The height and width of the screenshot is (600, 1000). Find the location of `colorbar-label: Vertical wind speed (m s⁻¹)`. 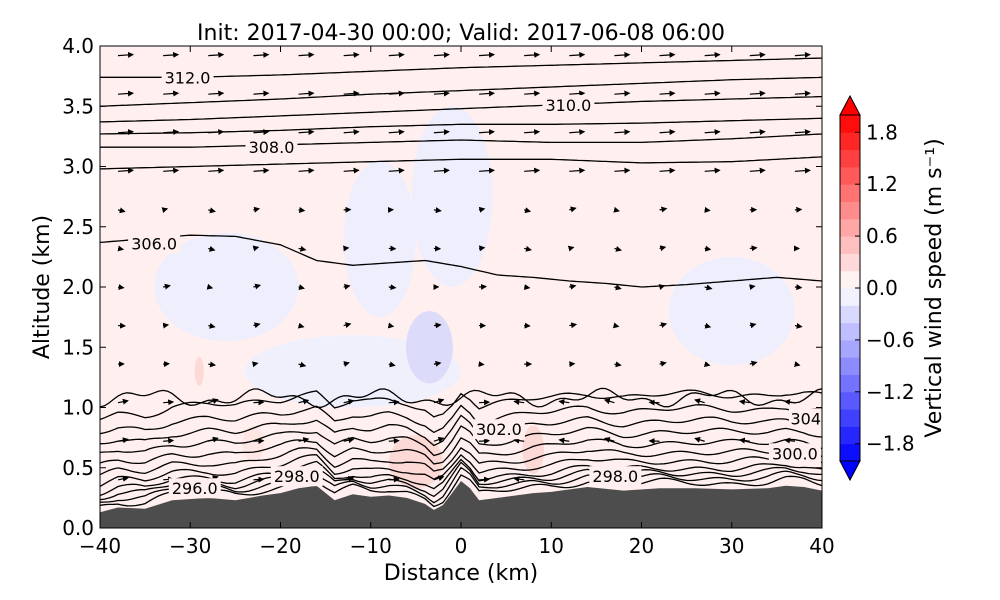

colorbar-label: Vertical wind speed (m s⁻¹) is located at coordinates (934, 287).